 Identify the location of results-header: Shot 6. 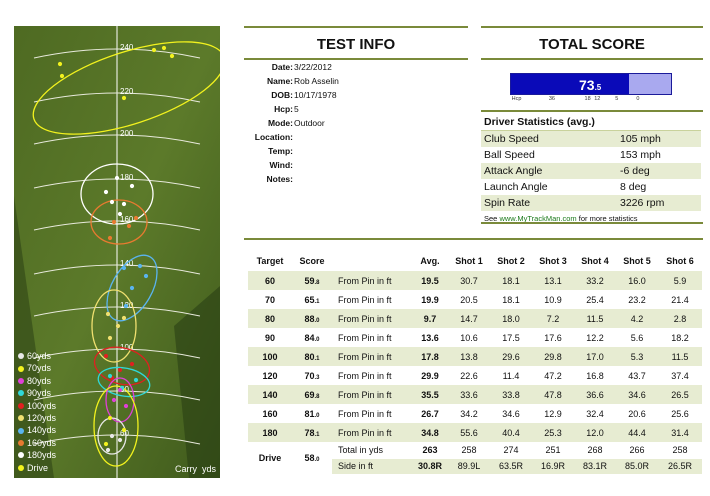
(680, 261).